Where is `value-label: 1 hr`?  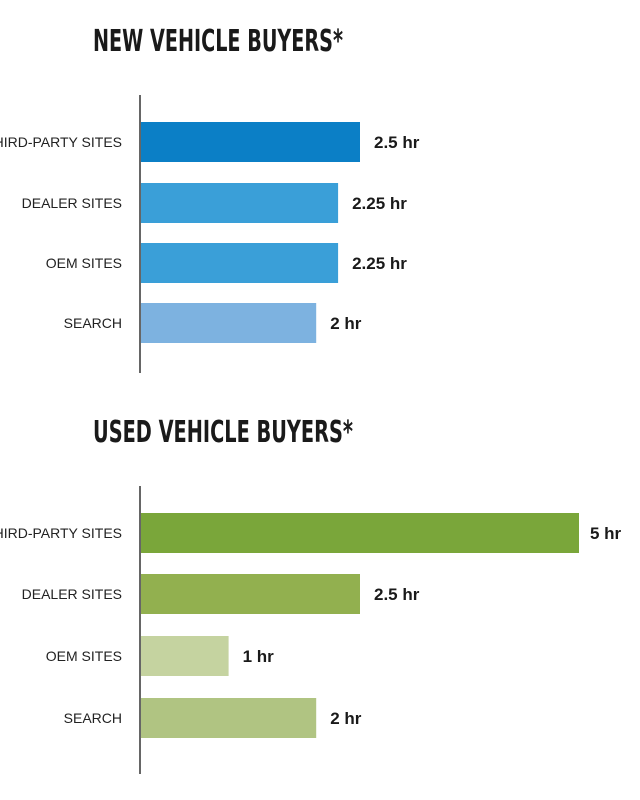 value-label: 1 hr is located at coordinates (259, 656).